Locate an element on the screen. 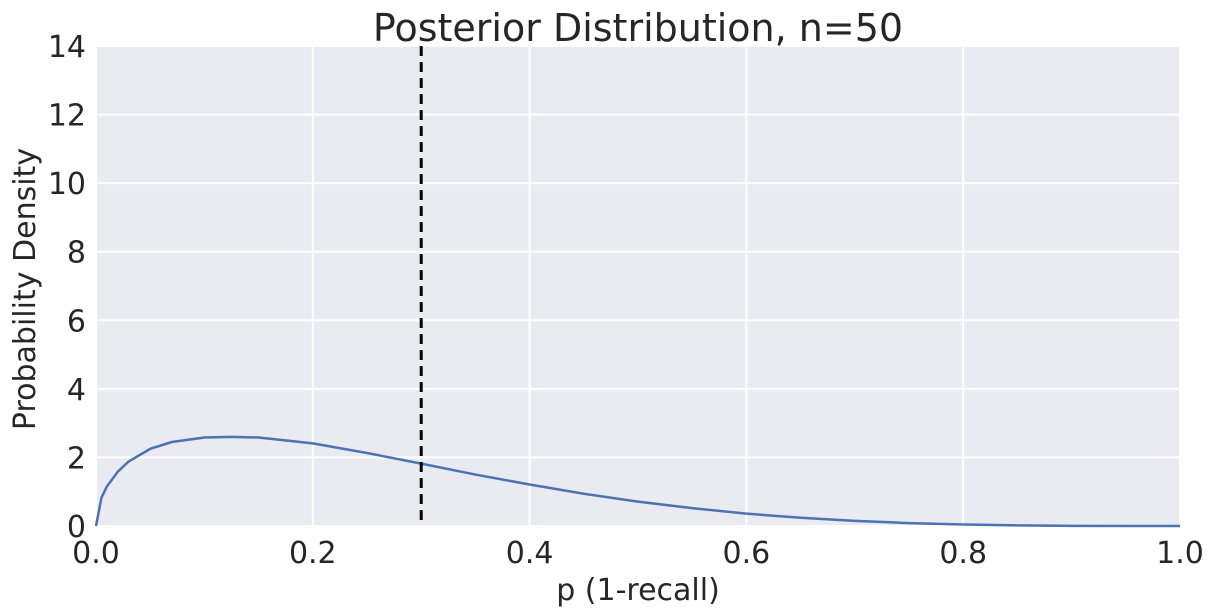 The width and height of the screenshot is (1213, 615). y-tick-label: 2 is located at coordinates (76, 458).